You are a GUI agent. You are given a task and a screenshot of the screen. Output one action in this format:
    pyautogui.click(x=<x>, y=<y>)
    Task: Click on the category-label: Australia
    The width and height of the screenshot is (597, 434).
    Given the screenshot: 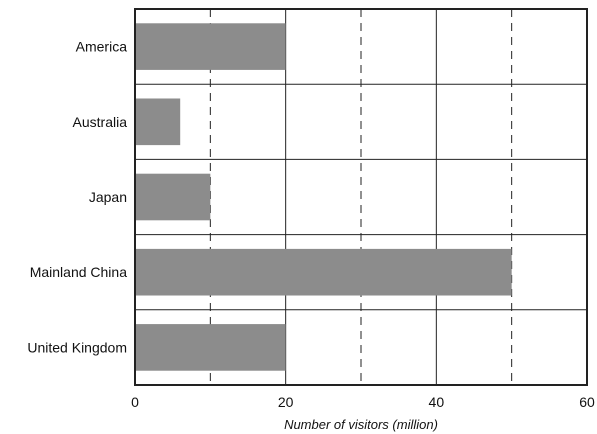 What is the action you would take?
    pyautogui.click(x=100, y=122)
    